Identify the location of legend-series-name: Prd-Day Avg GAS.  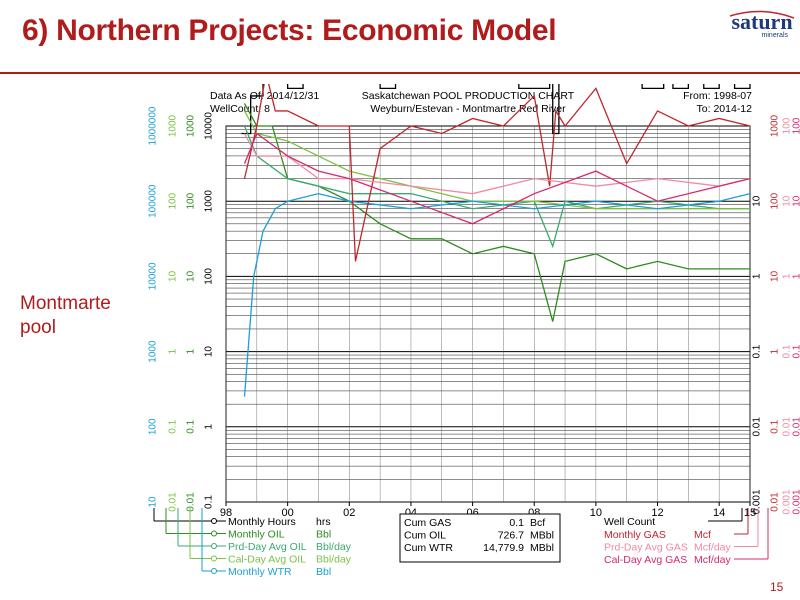
(646, 548).